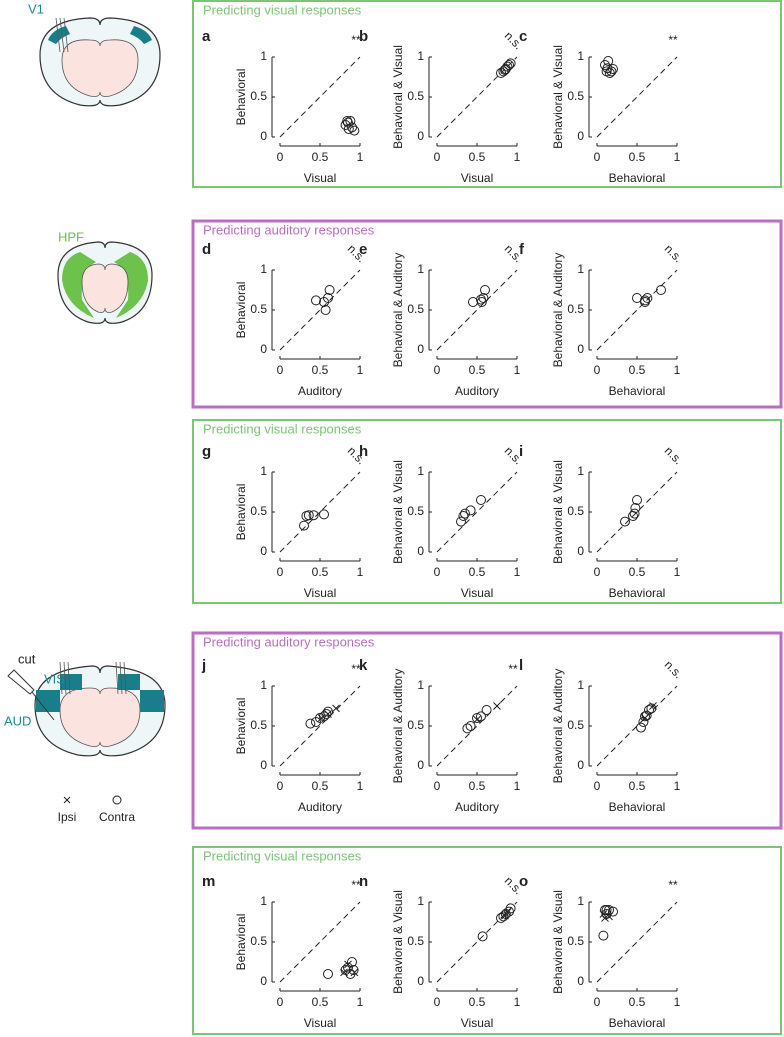 Image resolution: width=784 pixels, height=1037 pixels. Describe the element at coordinates (558, 726) in the screenshot. I see `y-axis-label: Behavioral & Auditory` at that location.